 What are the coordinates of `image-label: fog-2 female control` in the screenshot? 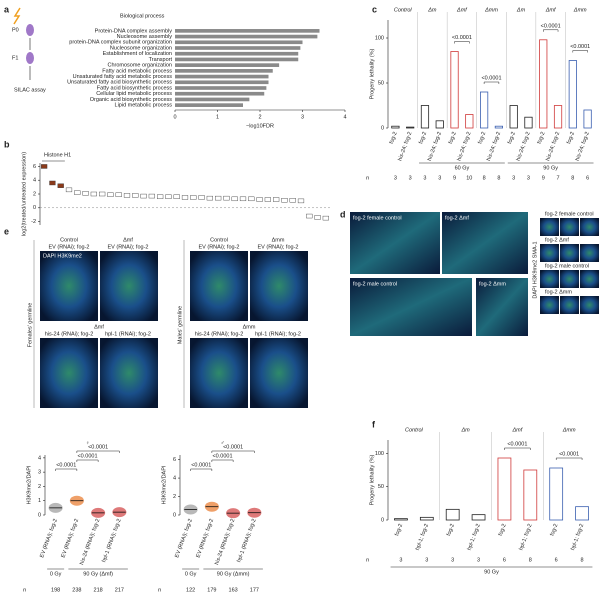 It's located at (377, 218).